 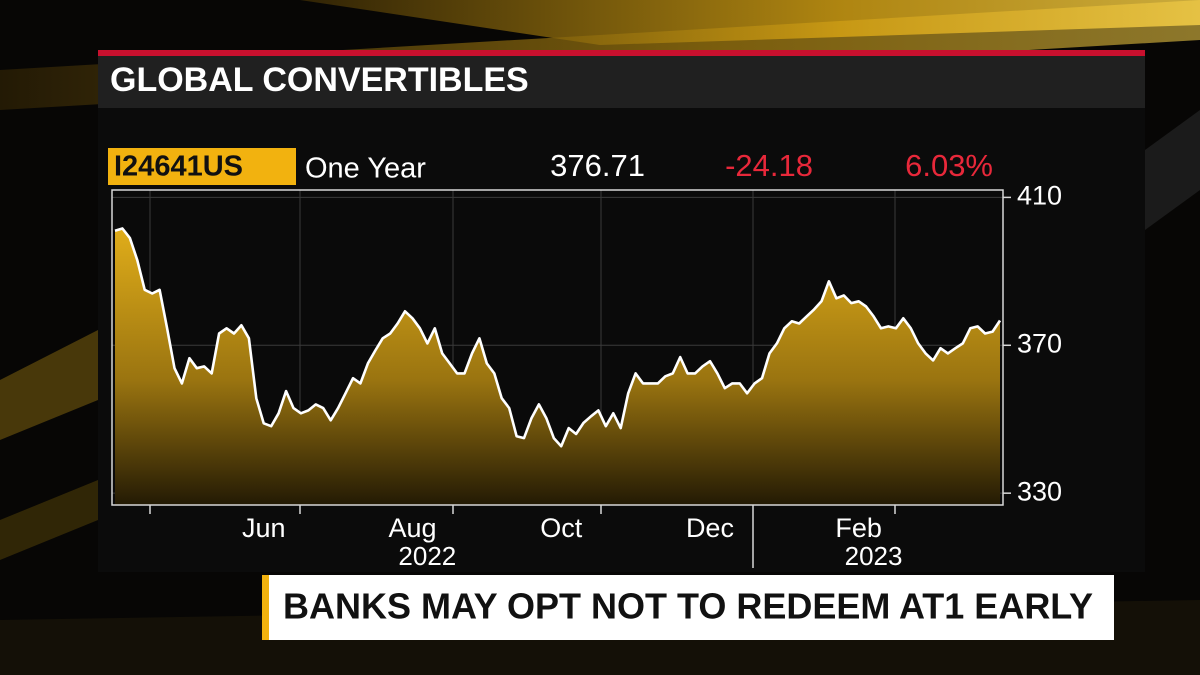 What do you see at coordinates (365, 169) in the screenshot?
I see `period: One Year` at bounding box center [365, 169].